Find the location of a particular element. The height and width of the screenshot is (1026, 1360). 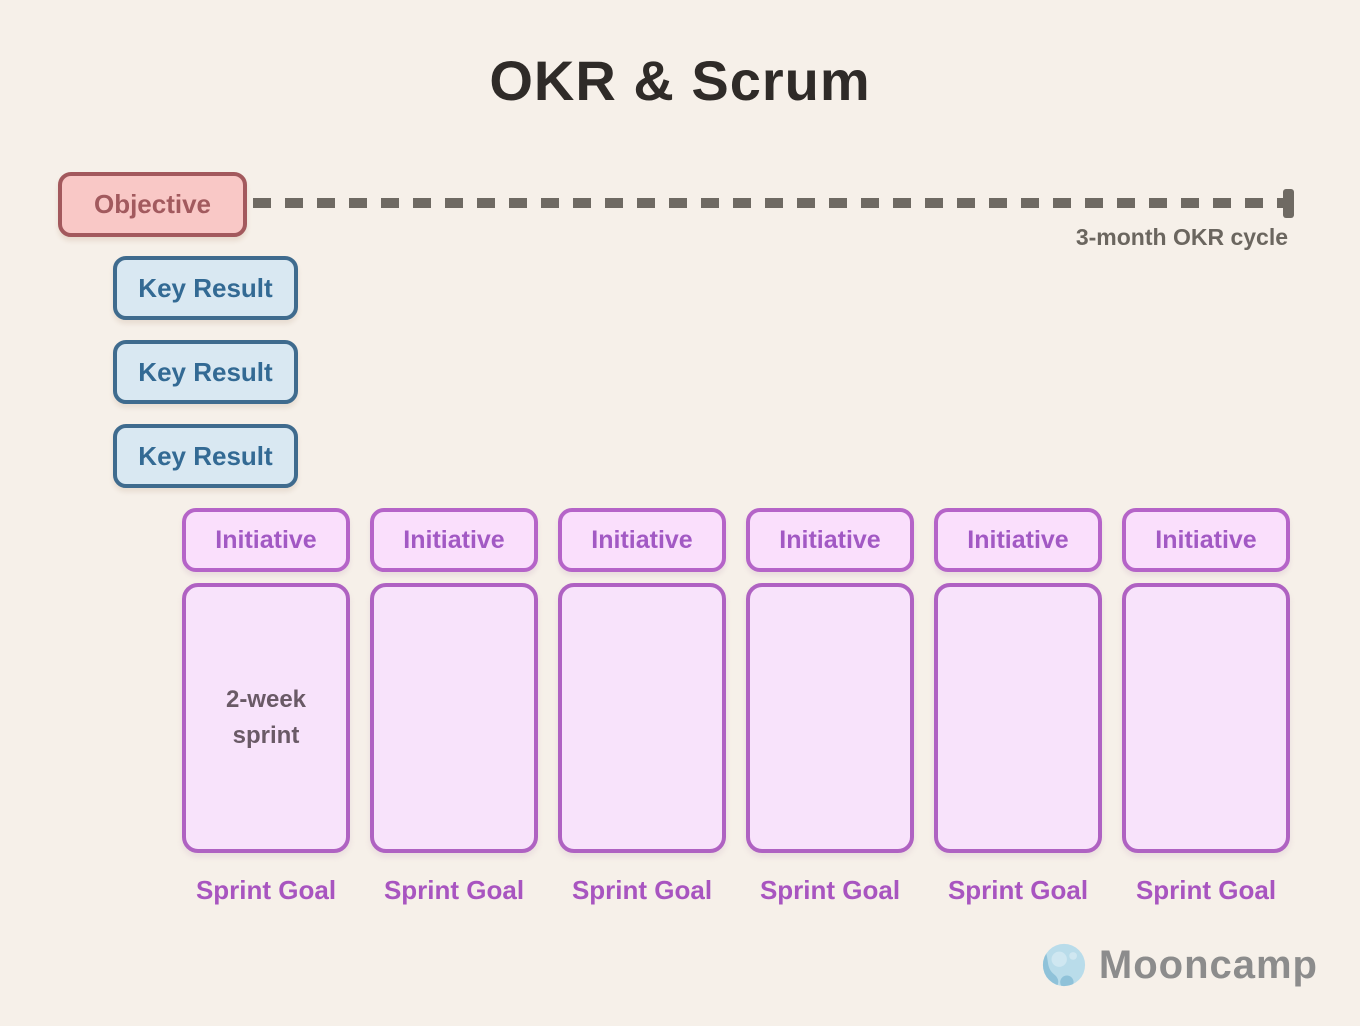

brand-footer: Mooncamp is located at coordinates (1179, 965).